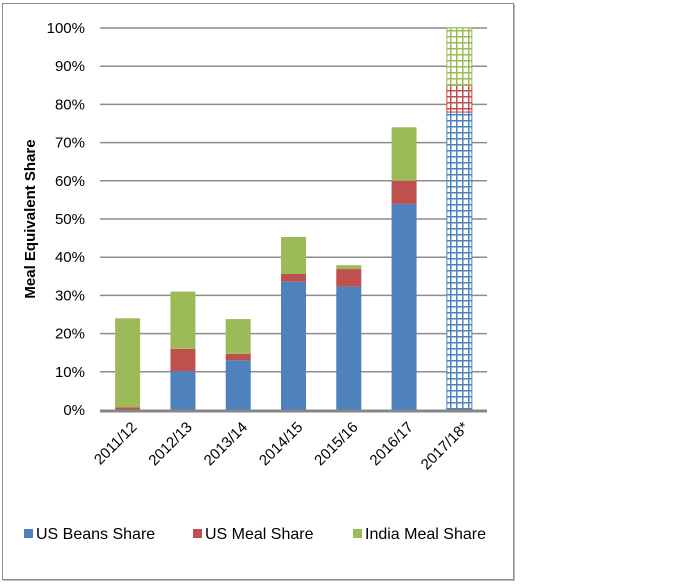 Image resolution: width=680 pixels, height=585 pixels. What do you see at coordinates (70, 295) in the screenshot?
I see `y-tick-label: 30%` at bounding box center [70, 295].